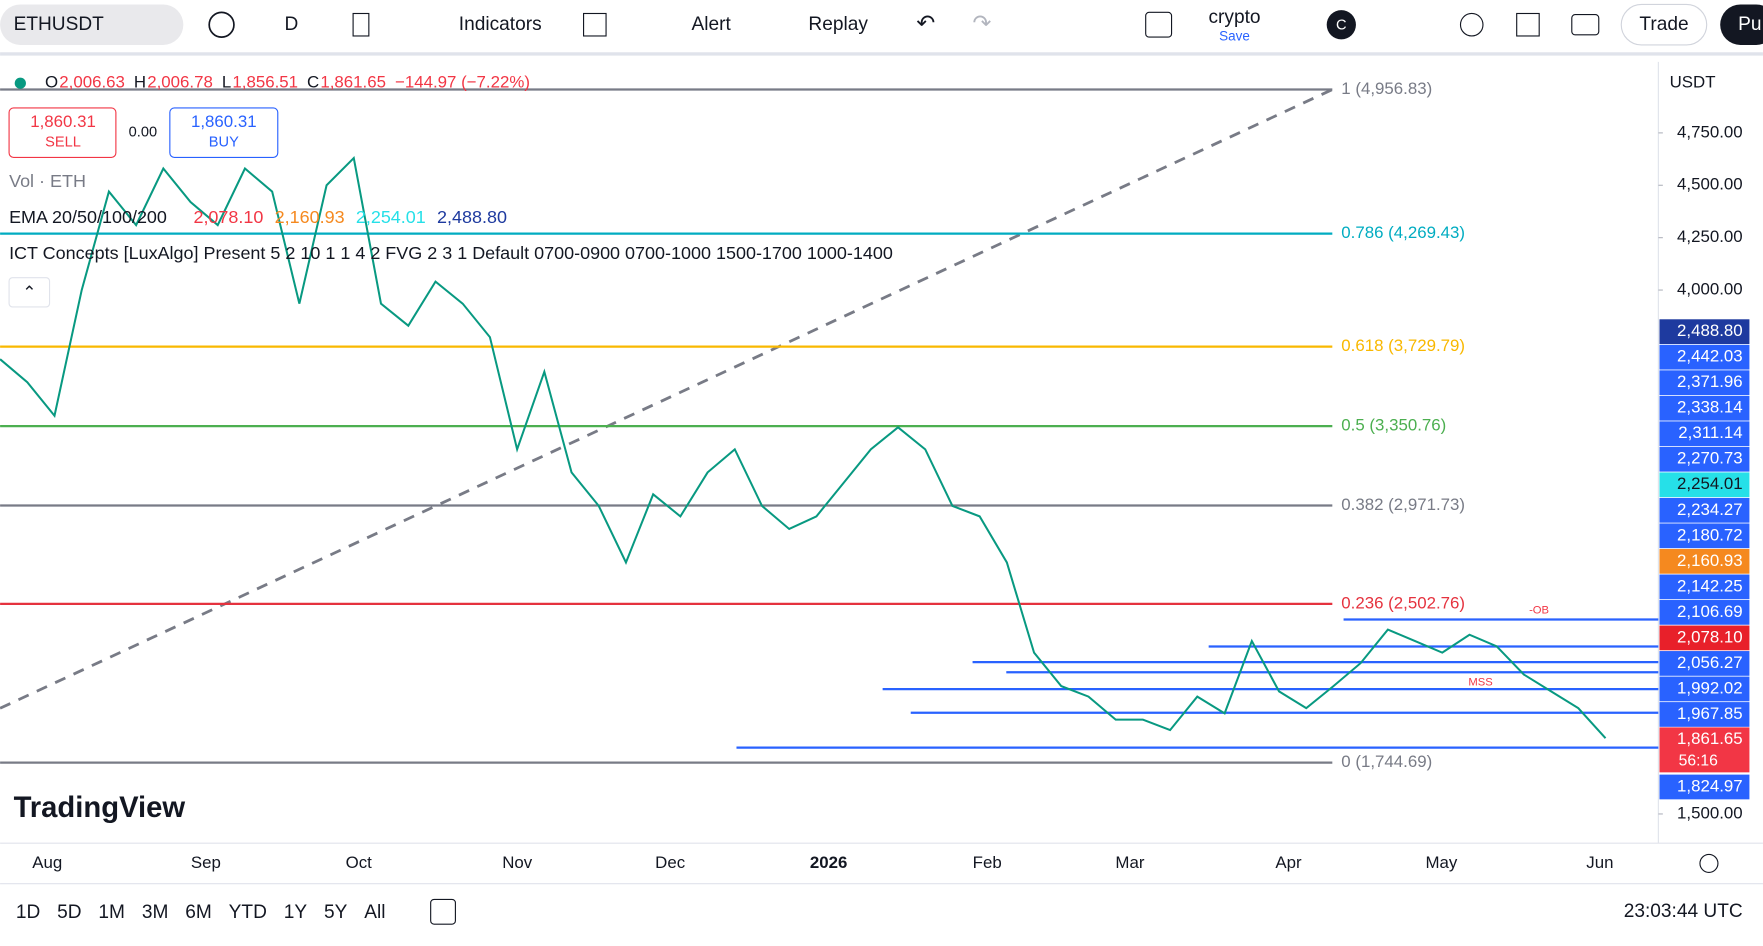 The height and width of the screenshot is (946, 1763). I want to click on range-button: All, so click(374, 912).